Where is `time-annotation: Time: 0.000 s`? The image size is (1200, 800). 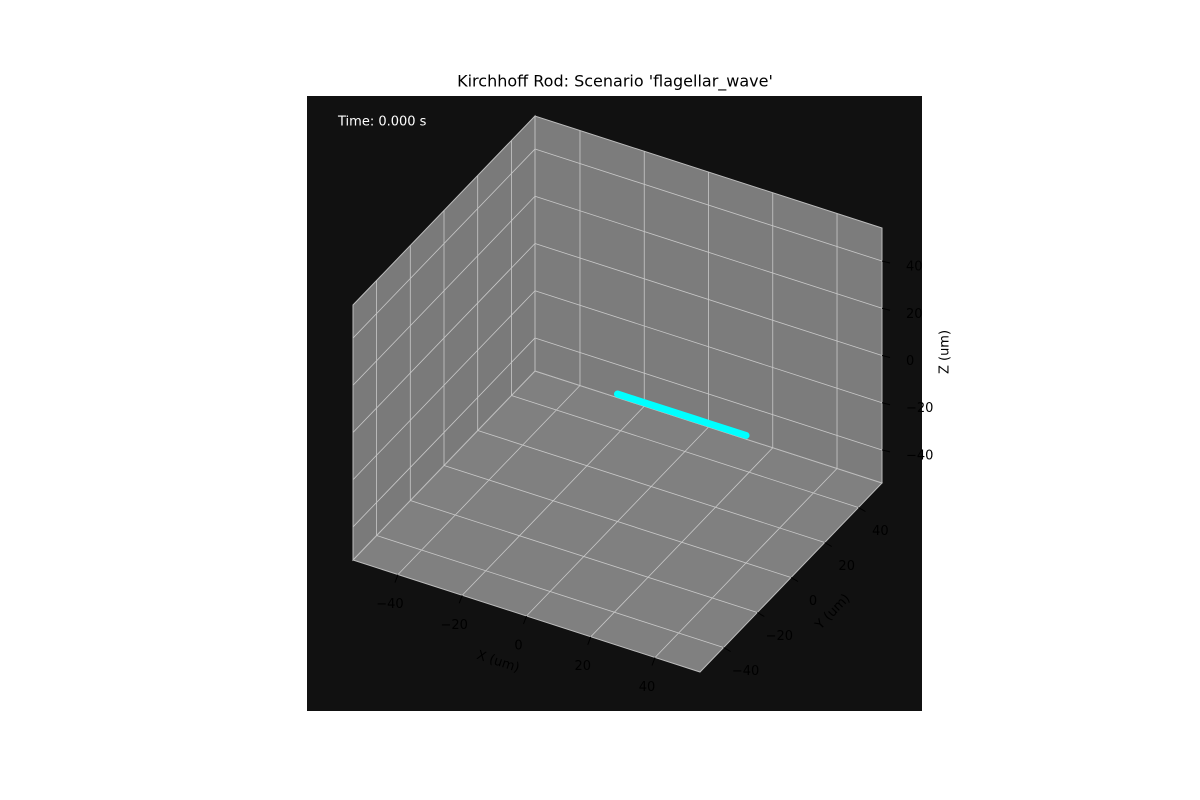
time-annotation: Time: 0.000 s is located at coordinates (382, 122).